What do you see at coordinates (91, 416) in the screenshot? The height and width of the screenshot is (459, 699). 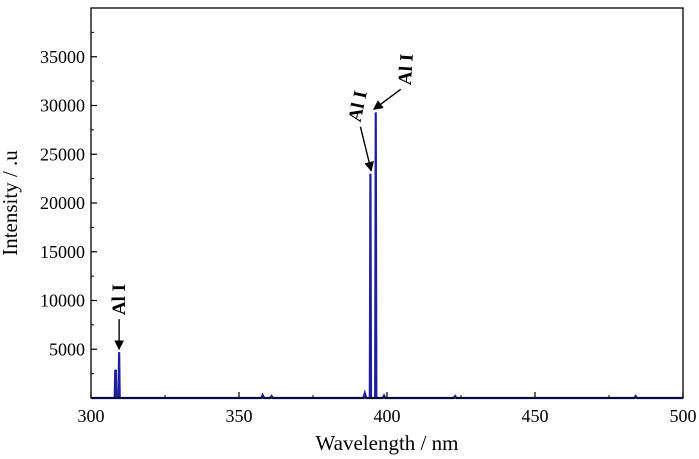 I see `x-tick-label: 300` at bounding box center [91, 416].